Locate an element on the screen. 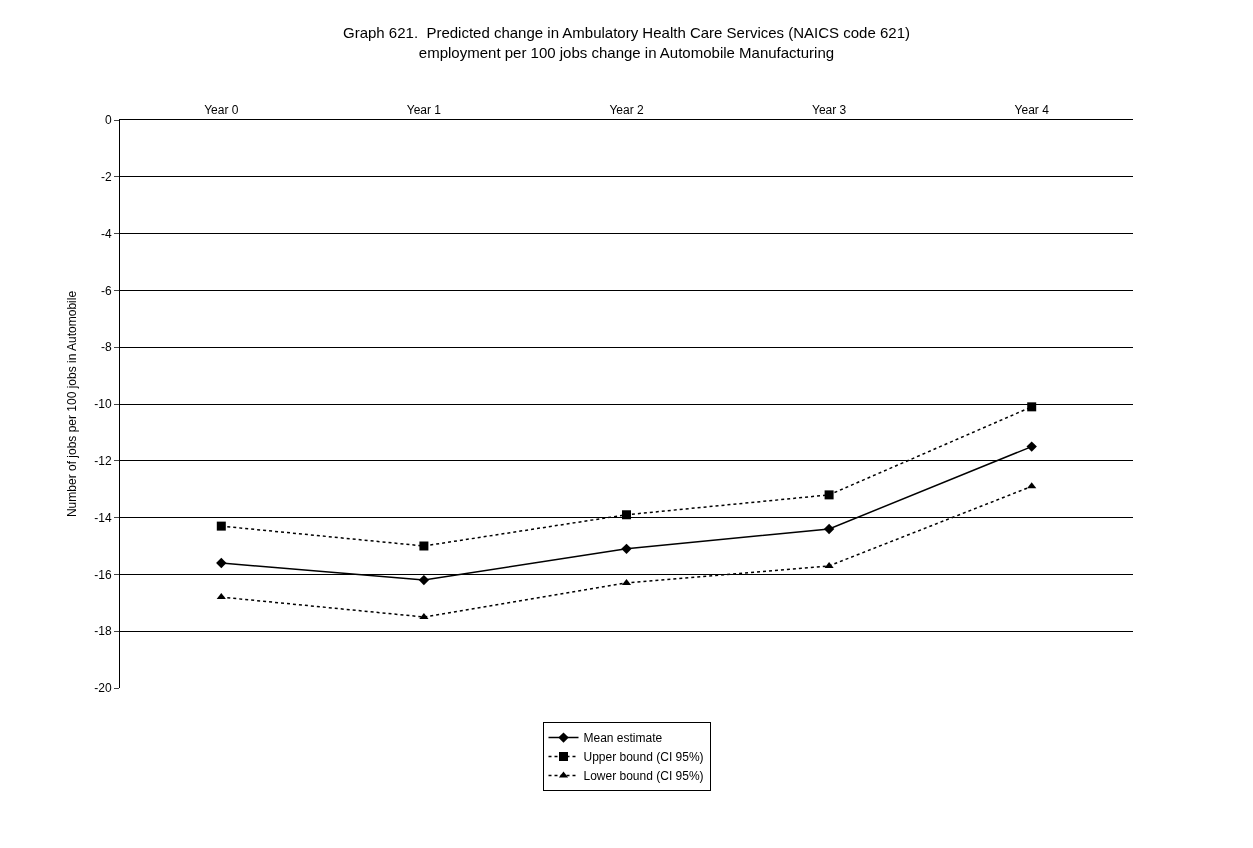 Image resolution: width=1253 pixels, height=848 pixels. y-tick-label: -14 is located at coordinates (103, 517).